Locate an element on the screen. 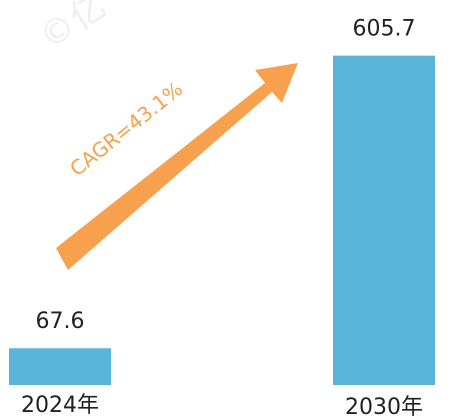 The height and width of the screenshot is (420, 458). value-label-0: 67.6 is located at coordinates (60, 321).